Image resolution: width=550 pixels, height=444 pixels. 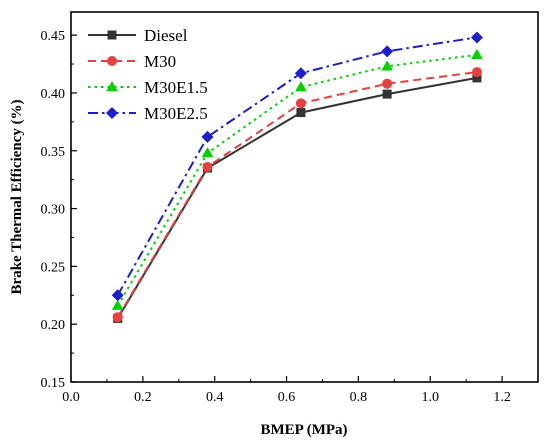 What do you see at coordinates (71, 397) in the screenshot?
I see `x-tick-label: 0.0` at bounding box center [71, 397].